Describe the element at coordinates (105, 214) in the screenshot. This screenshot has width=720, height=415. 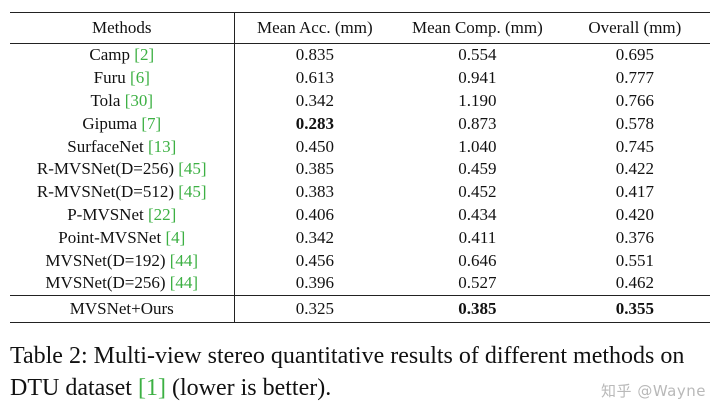
I see `method-name: P-MVSNet` at that location.